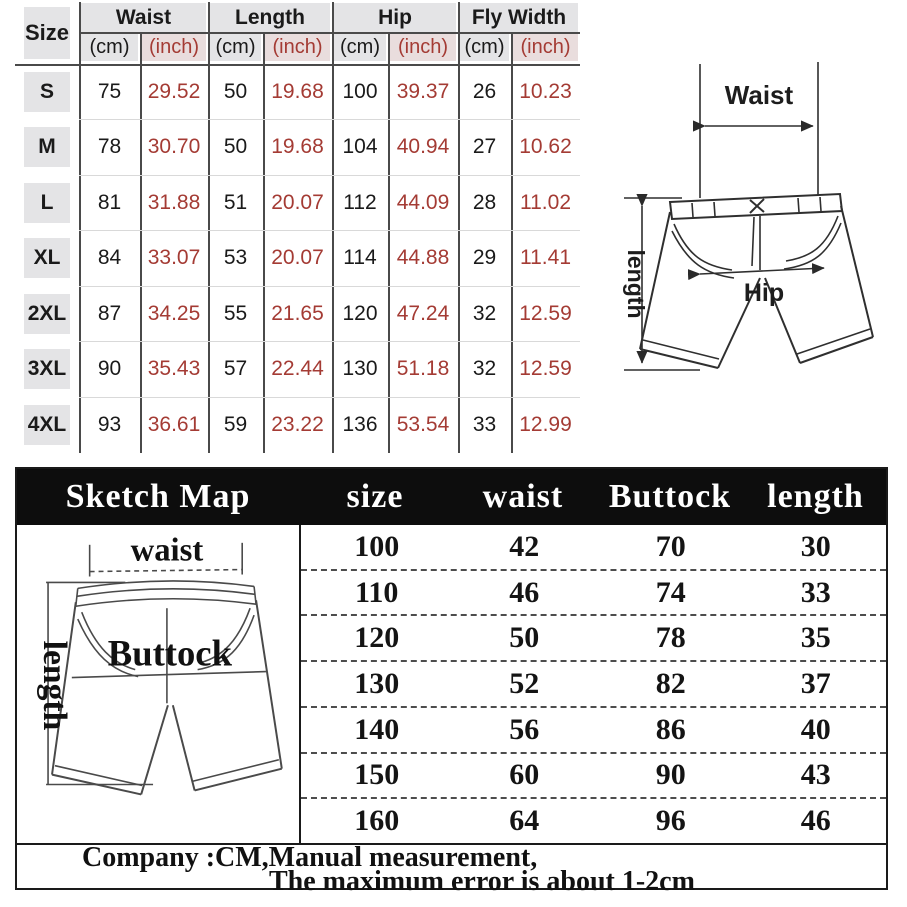 The width and height of the screenshot is (907, 907). What do you see at coordinates (545, 258) in the screenshot?
I see `table-cell: 11.41` at bounding box center [545, 258].